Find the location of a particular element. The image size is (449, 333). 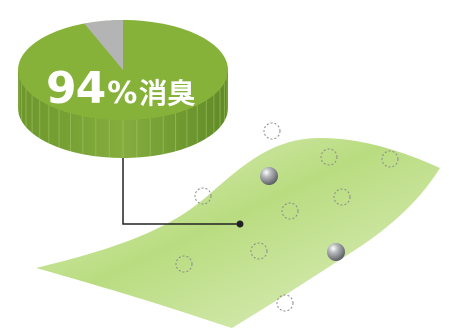

pie-label: 94 % 消臭 is located at coordinates (120, 88).